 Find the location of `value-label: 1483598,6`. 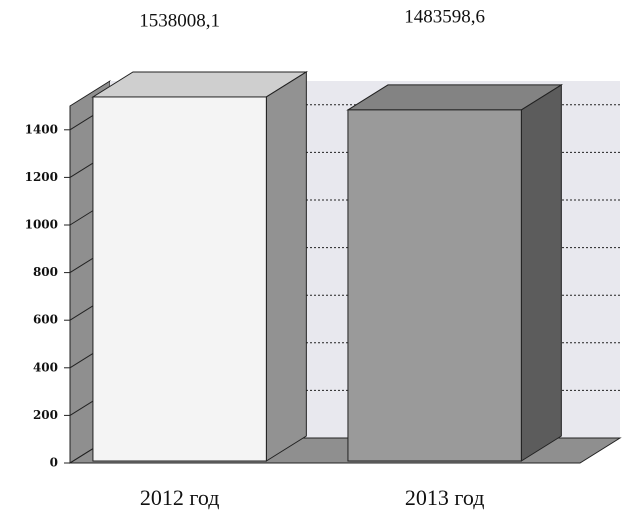

value-label: 1483598,6 is located at coordinates (444, 16).